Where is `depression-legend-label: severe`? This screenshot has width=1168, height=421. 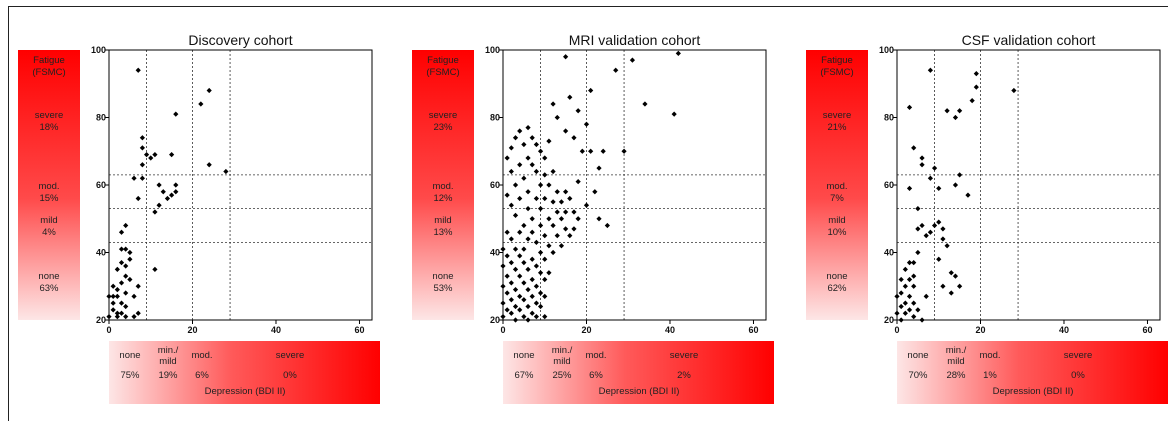
depression-legend-label: severe is located at coordinates (684, 355).